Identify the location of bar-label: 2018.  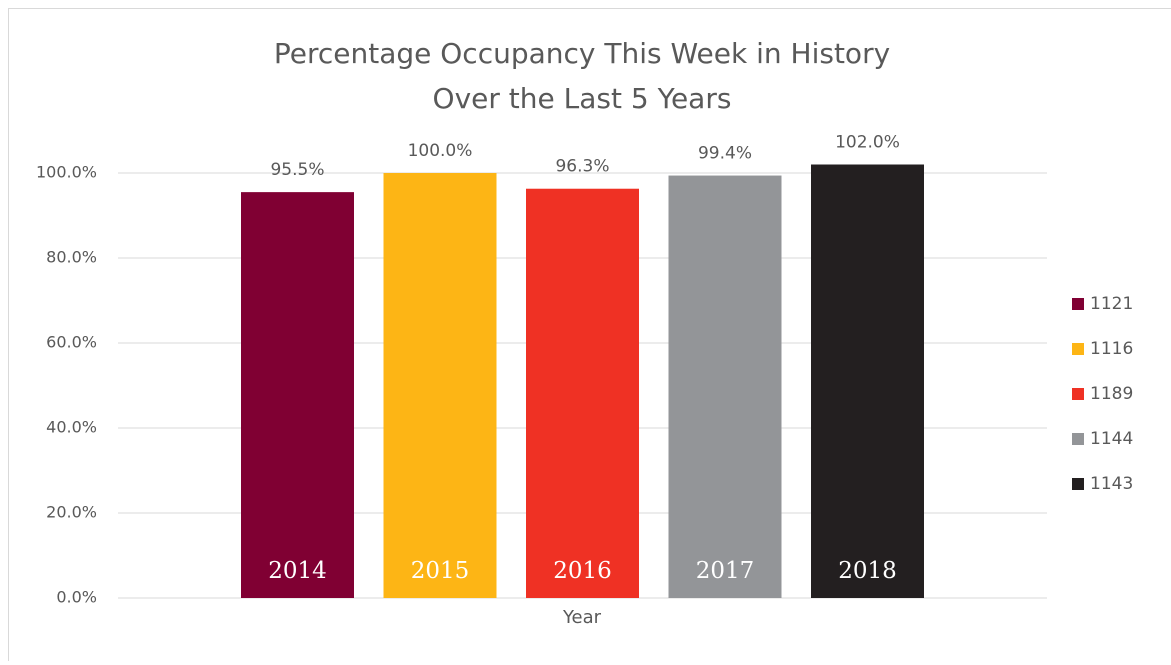
(867, 571).